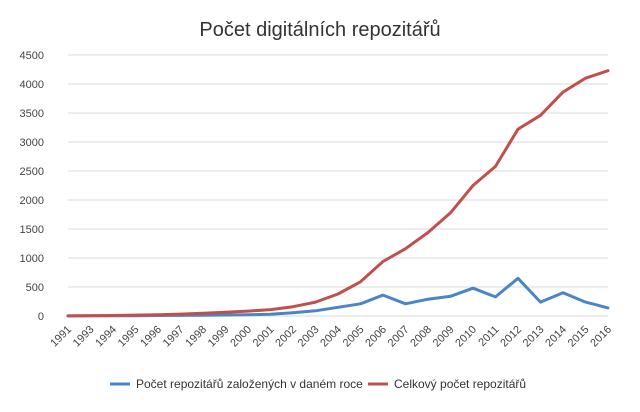  Describe the element at coordinates (488, 336) in the screenshot. I see `x-tick-label: 2011` at that location.